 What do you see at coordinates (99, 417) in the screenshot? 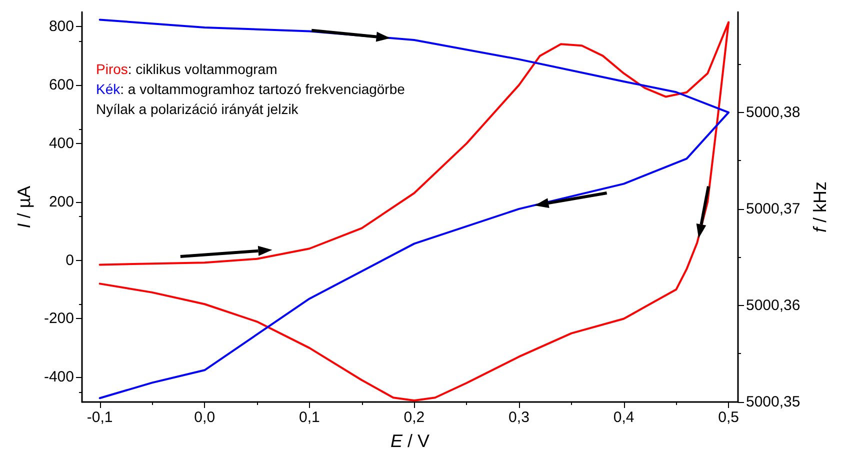
I see `x-tick-label: -0,1` at bounding box center [99, 417].